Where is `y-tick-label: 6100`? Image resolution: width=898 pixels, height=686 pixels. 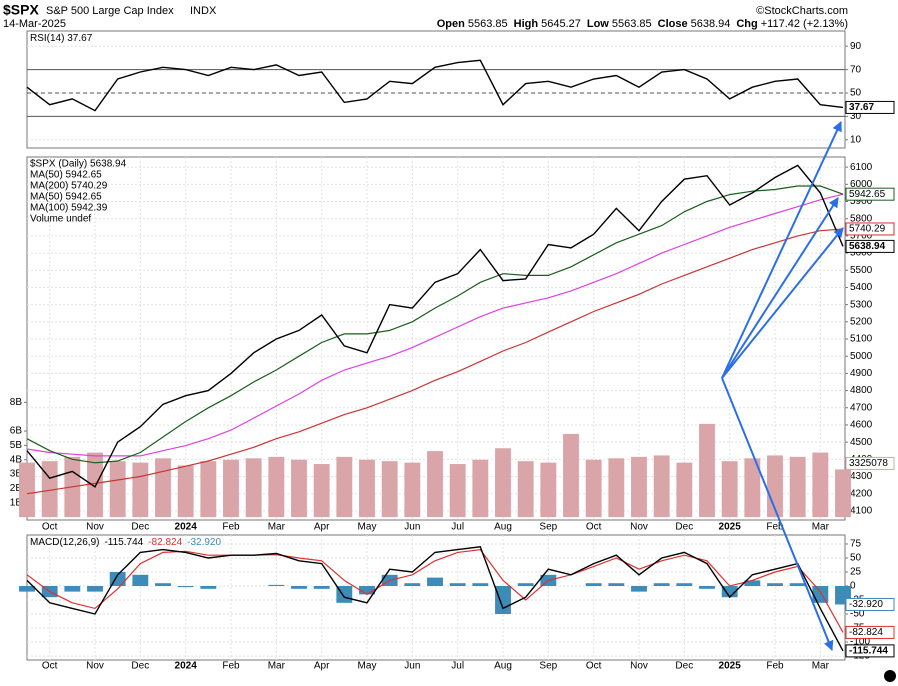
y-tick-label: 6100 is located at coordinates (861, 167).